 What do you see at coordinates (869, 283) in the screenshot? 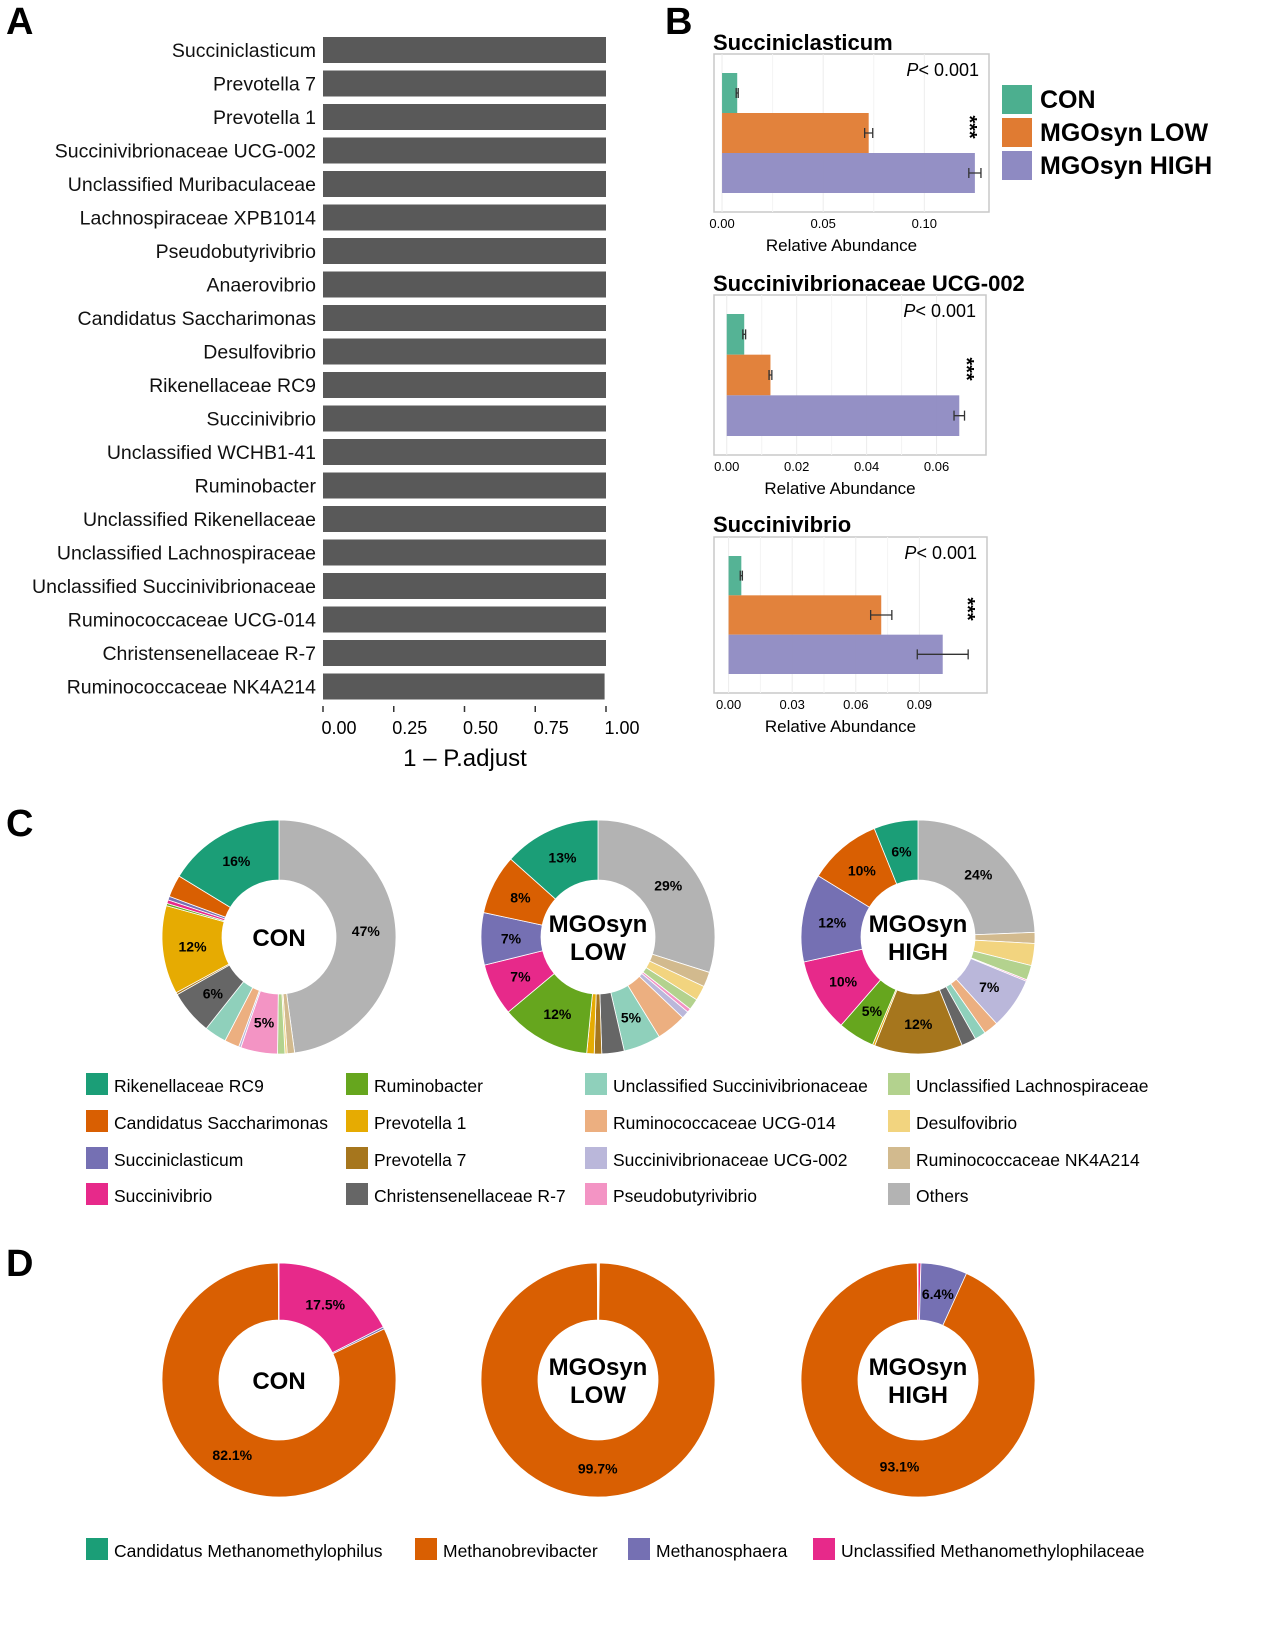
I see `subplot-title: Succinivibrionaceae UCG-002` at bounding box center [869, 283].